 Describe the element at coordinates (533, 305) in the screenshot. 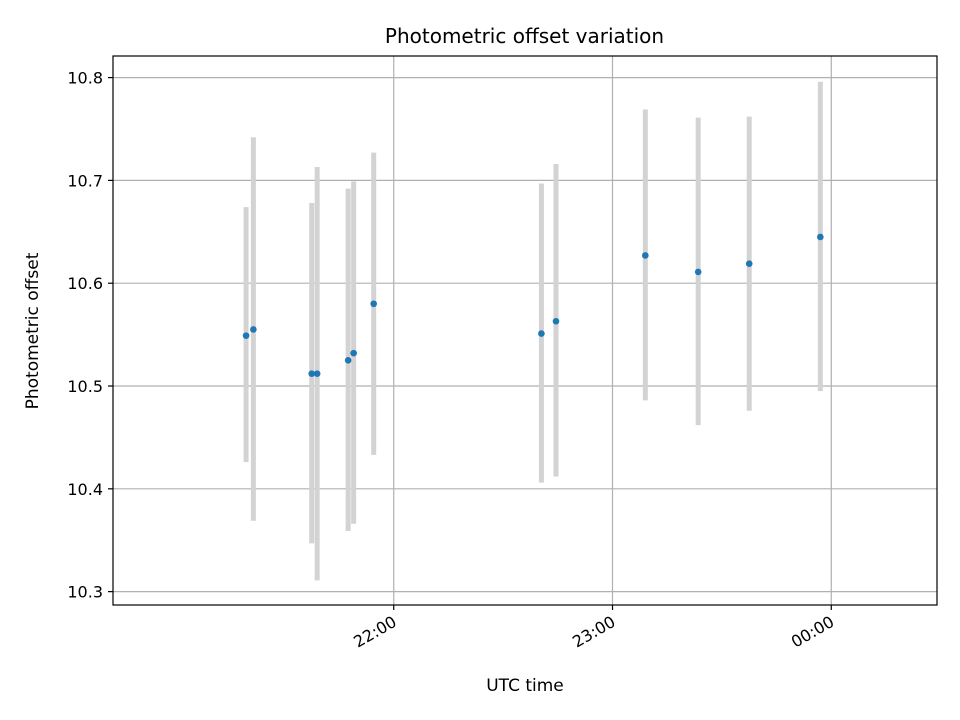

I see `point-layer` at that location.